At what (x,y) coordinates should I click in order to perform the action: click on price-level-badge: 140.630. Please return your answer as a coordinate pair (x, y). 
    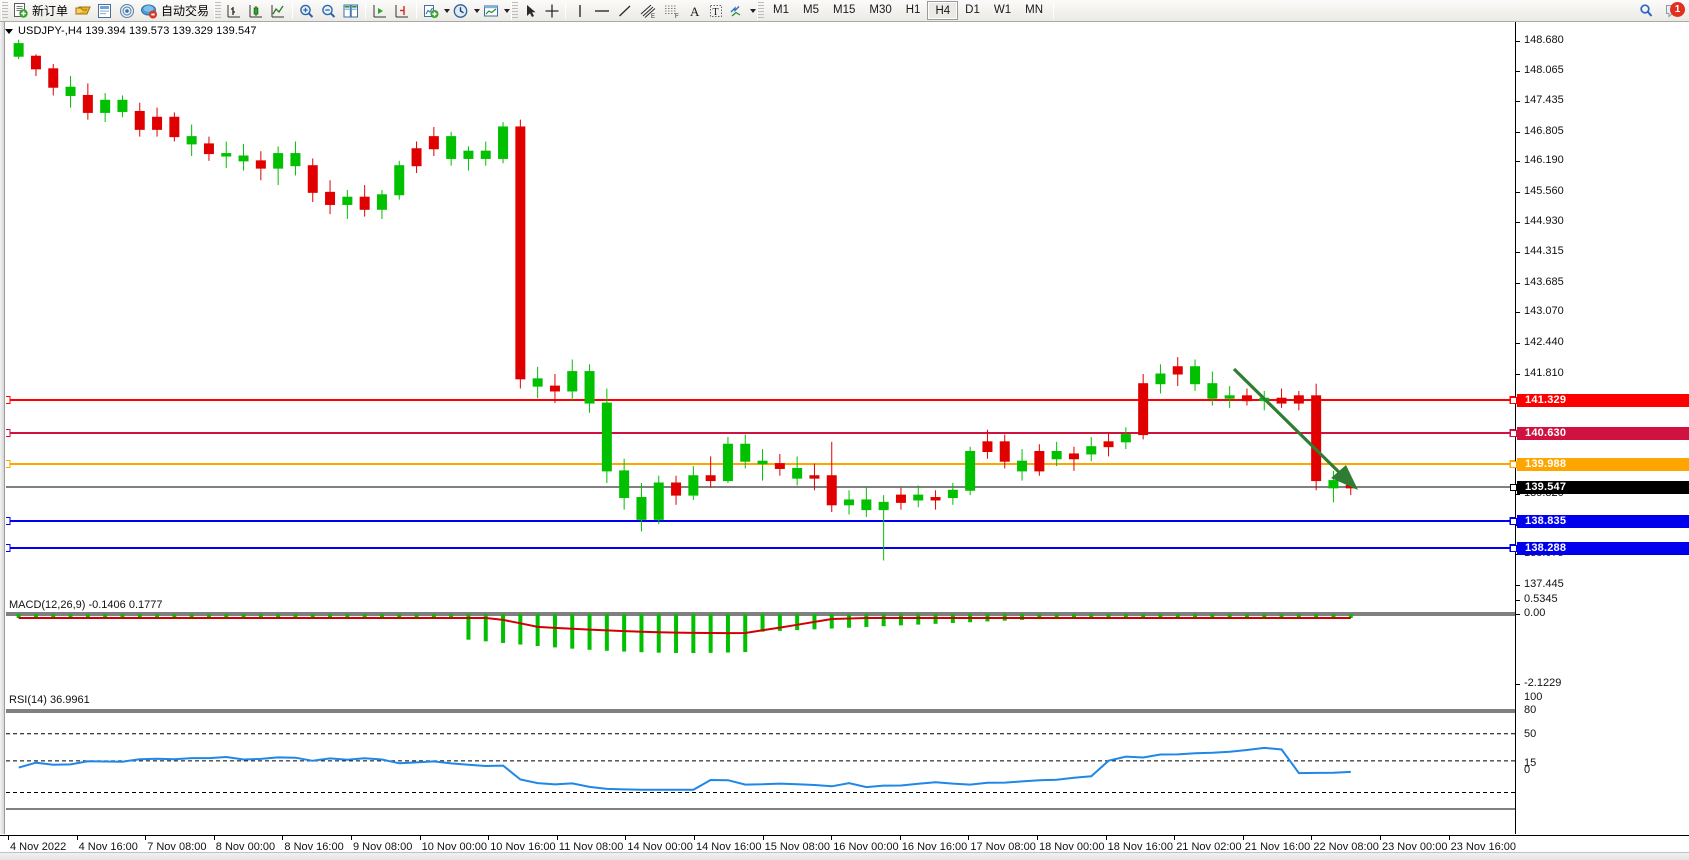
    Looking at the image, I should click on (1599, 433).